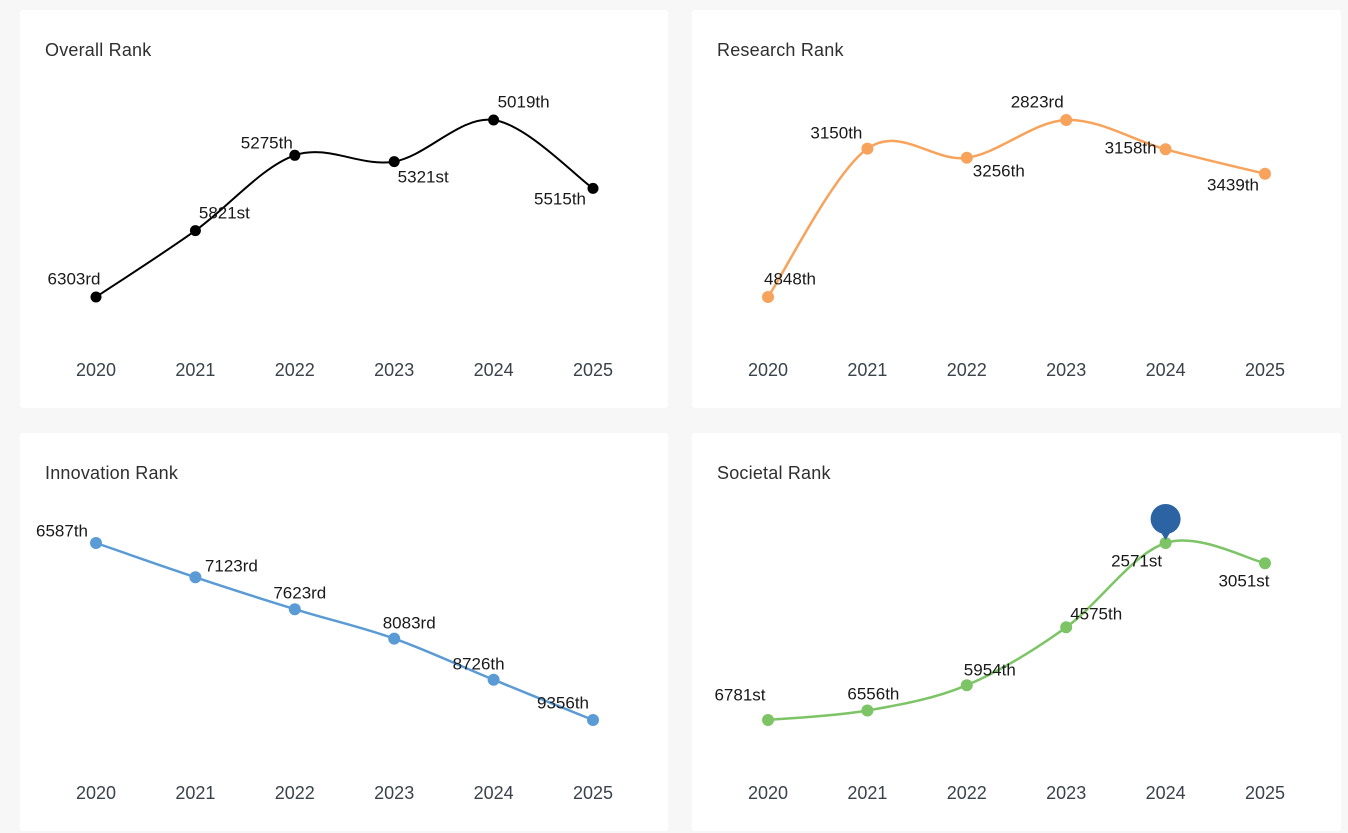 Image resolution: width=1348 pixels, height=833 pixels. I want to click on innovation-rank-label-2020: 6587th, so click(62, 531).